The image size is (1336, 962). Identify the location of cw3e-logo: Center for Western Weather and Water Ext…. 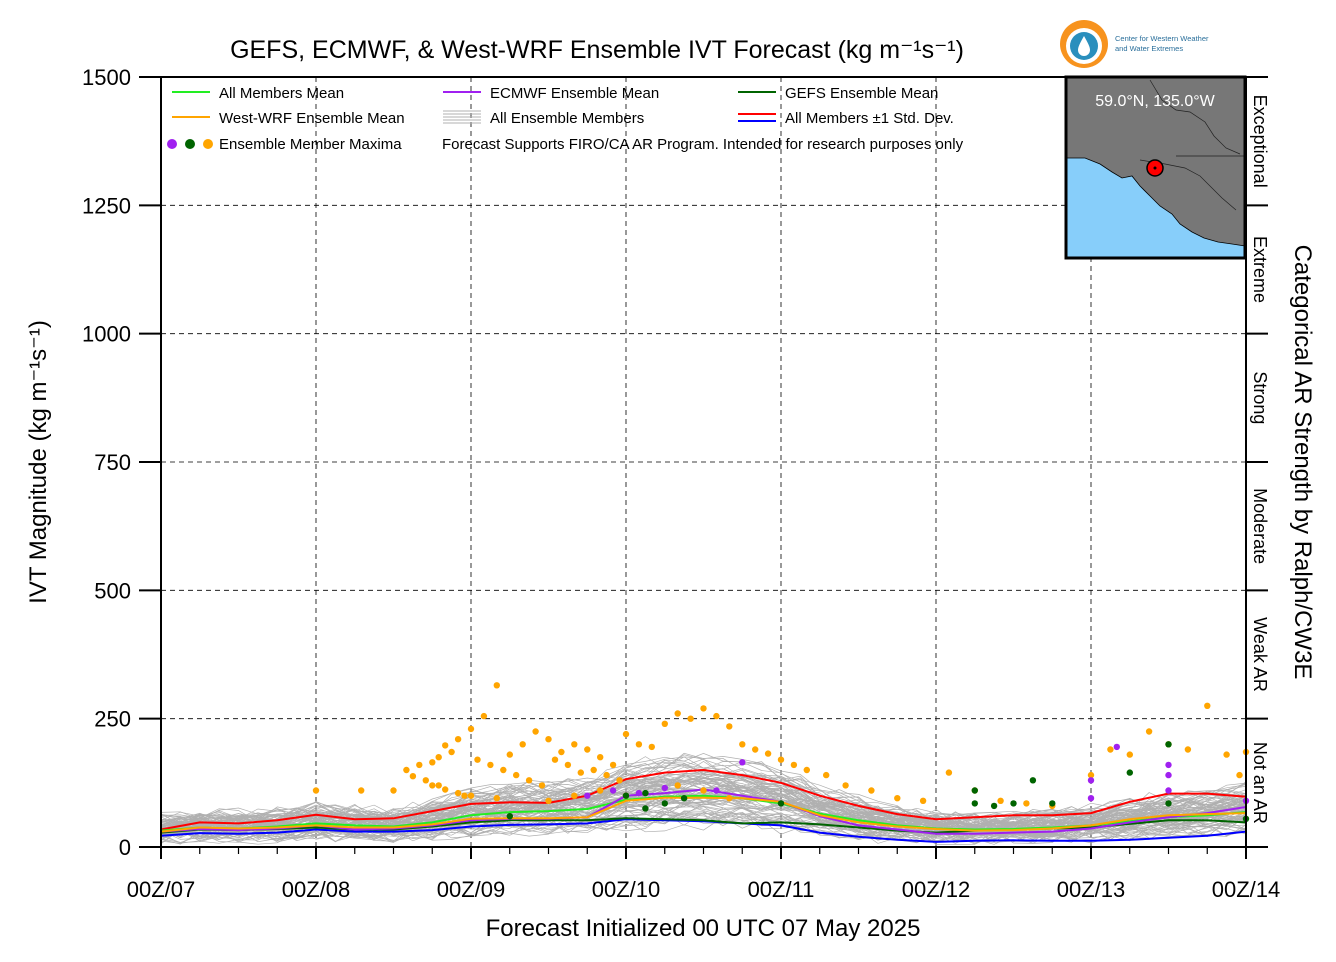
(1134, 44).